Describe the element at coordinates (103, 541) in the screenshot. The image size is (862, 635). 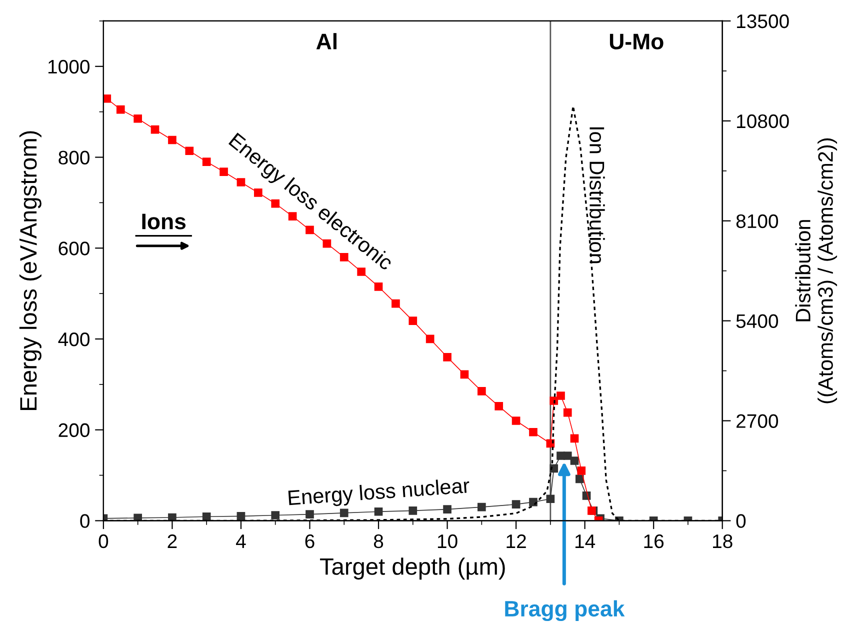
I see `x-tick-label: 0` at that location.